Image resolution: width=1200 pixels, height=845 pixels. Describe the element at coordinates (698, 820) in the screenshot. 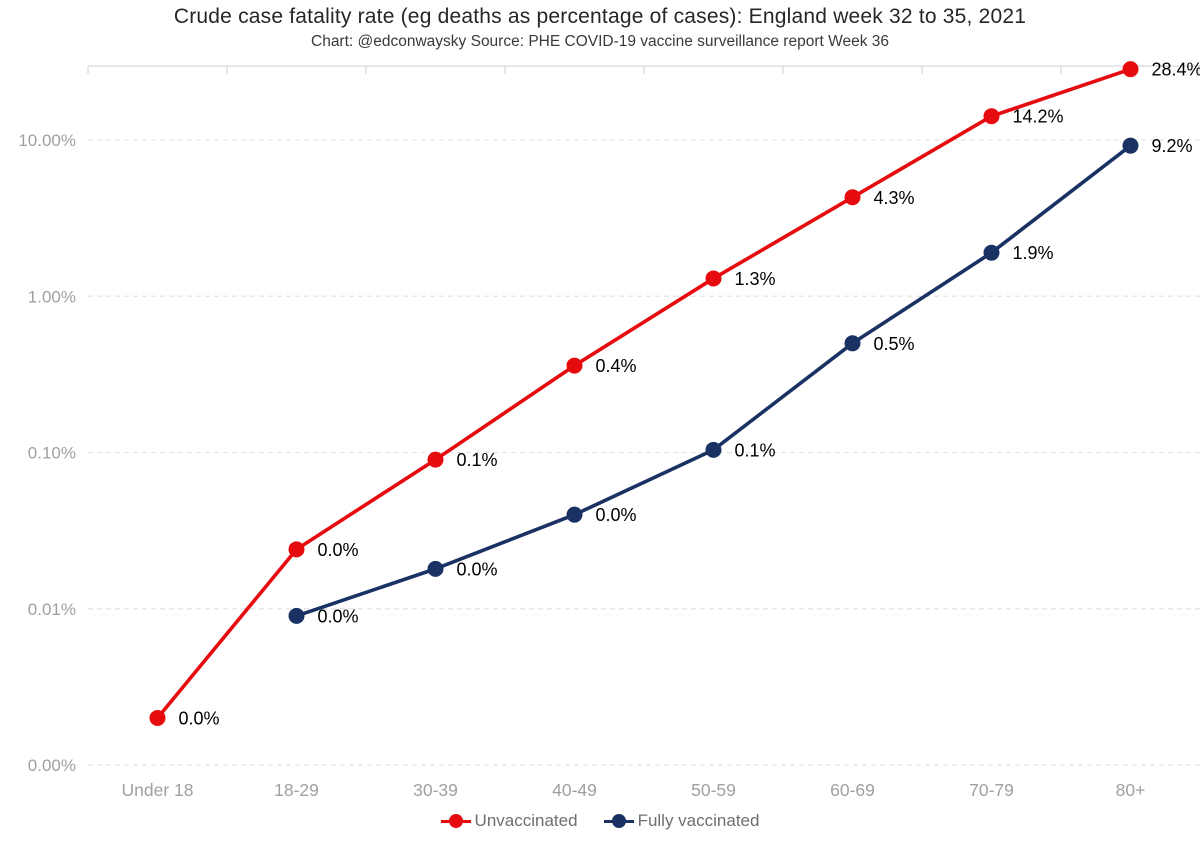

I see `legend-label-fully-vaccinated: Fully vaccinated` at that location.